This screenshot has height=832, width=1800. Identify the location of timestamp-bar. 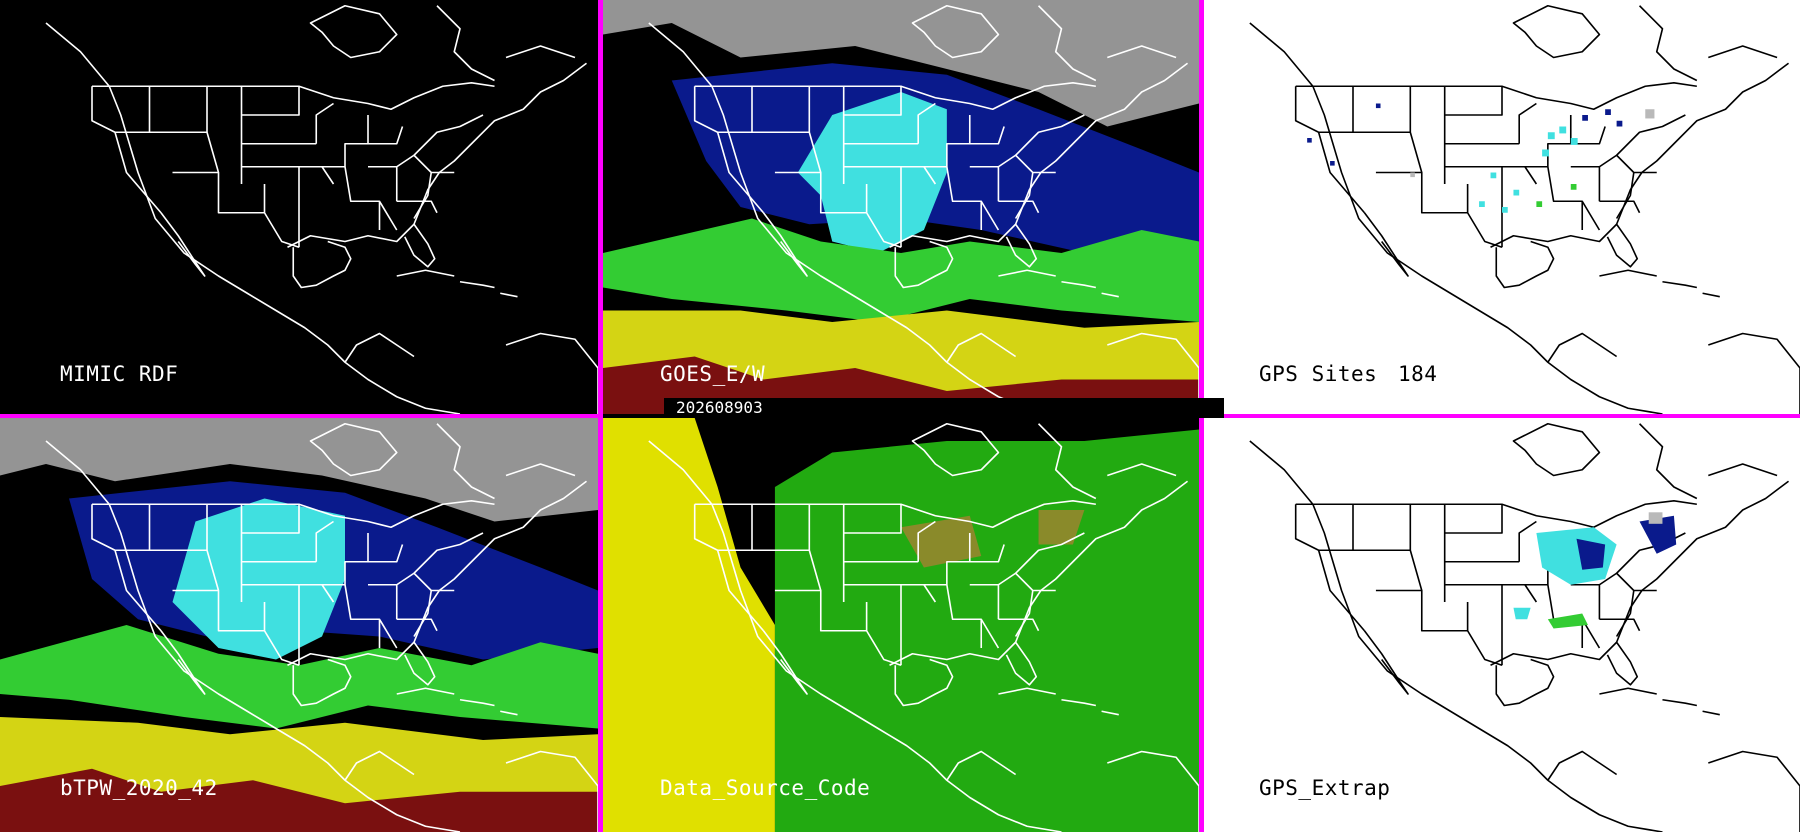
(944, 408).